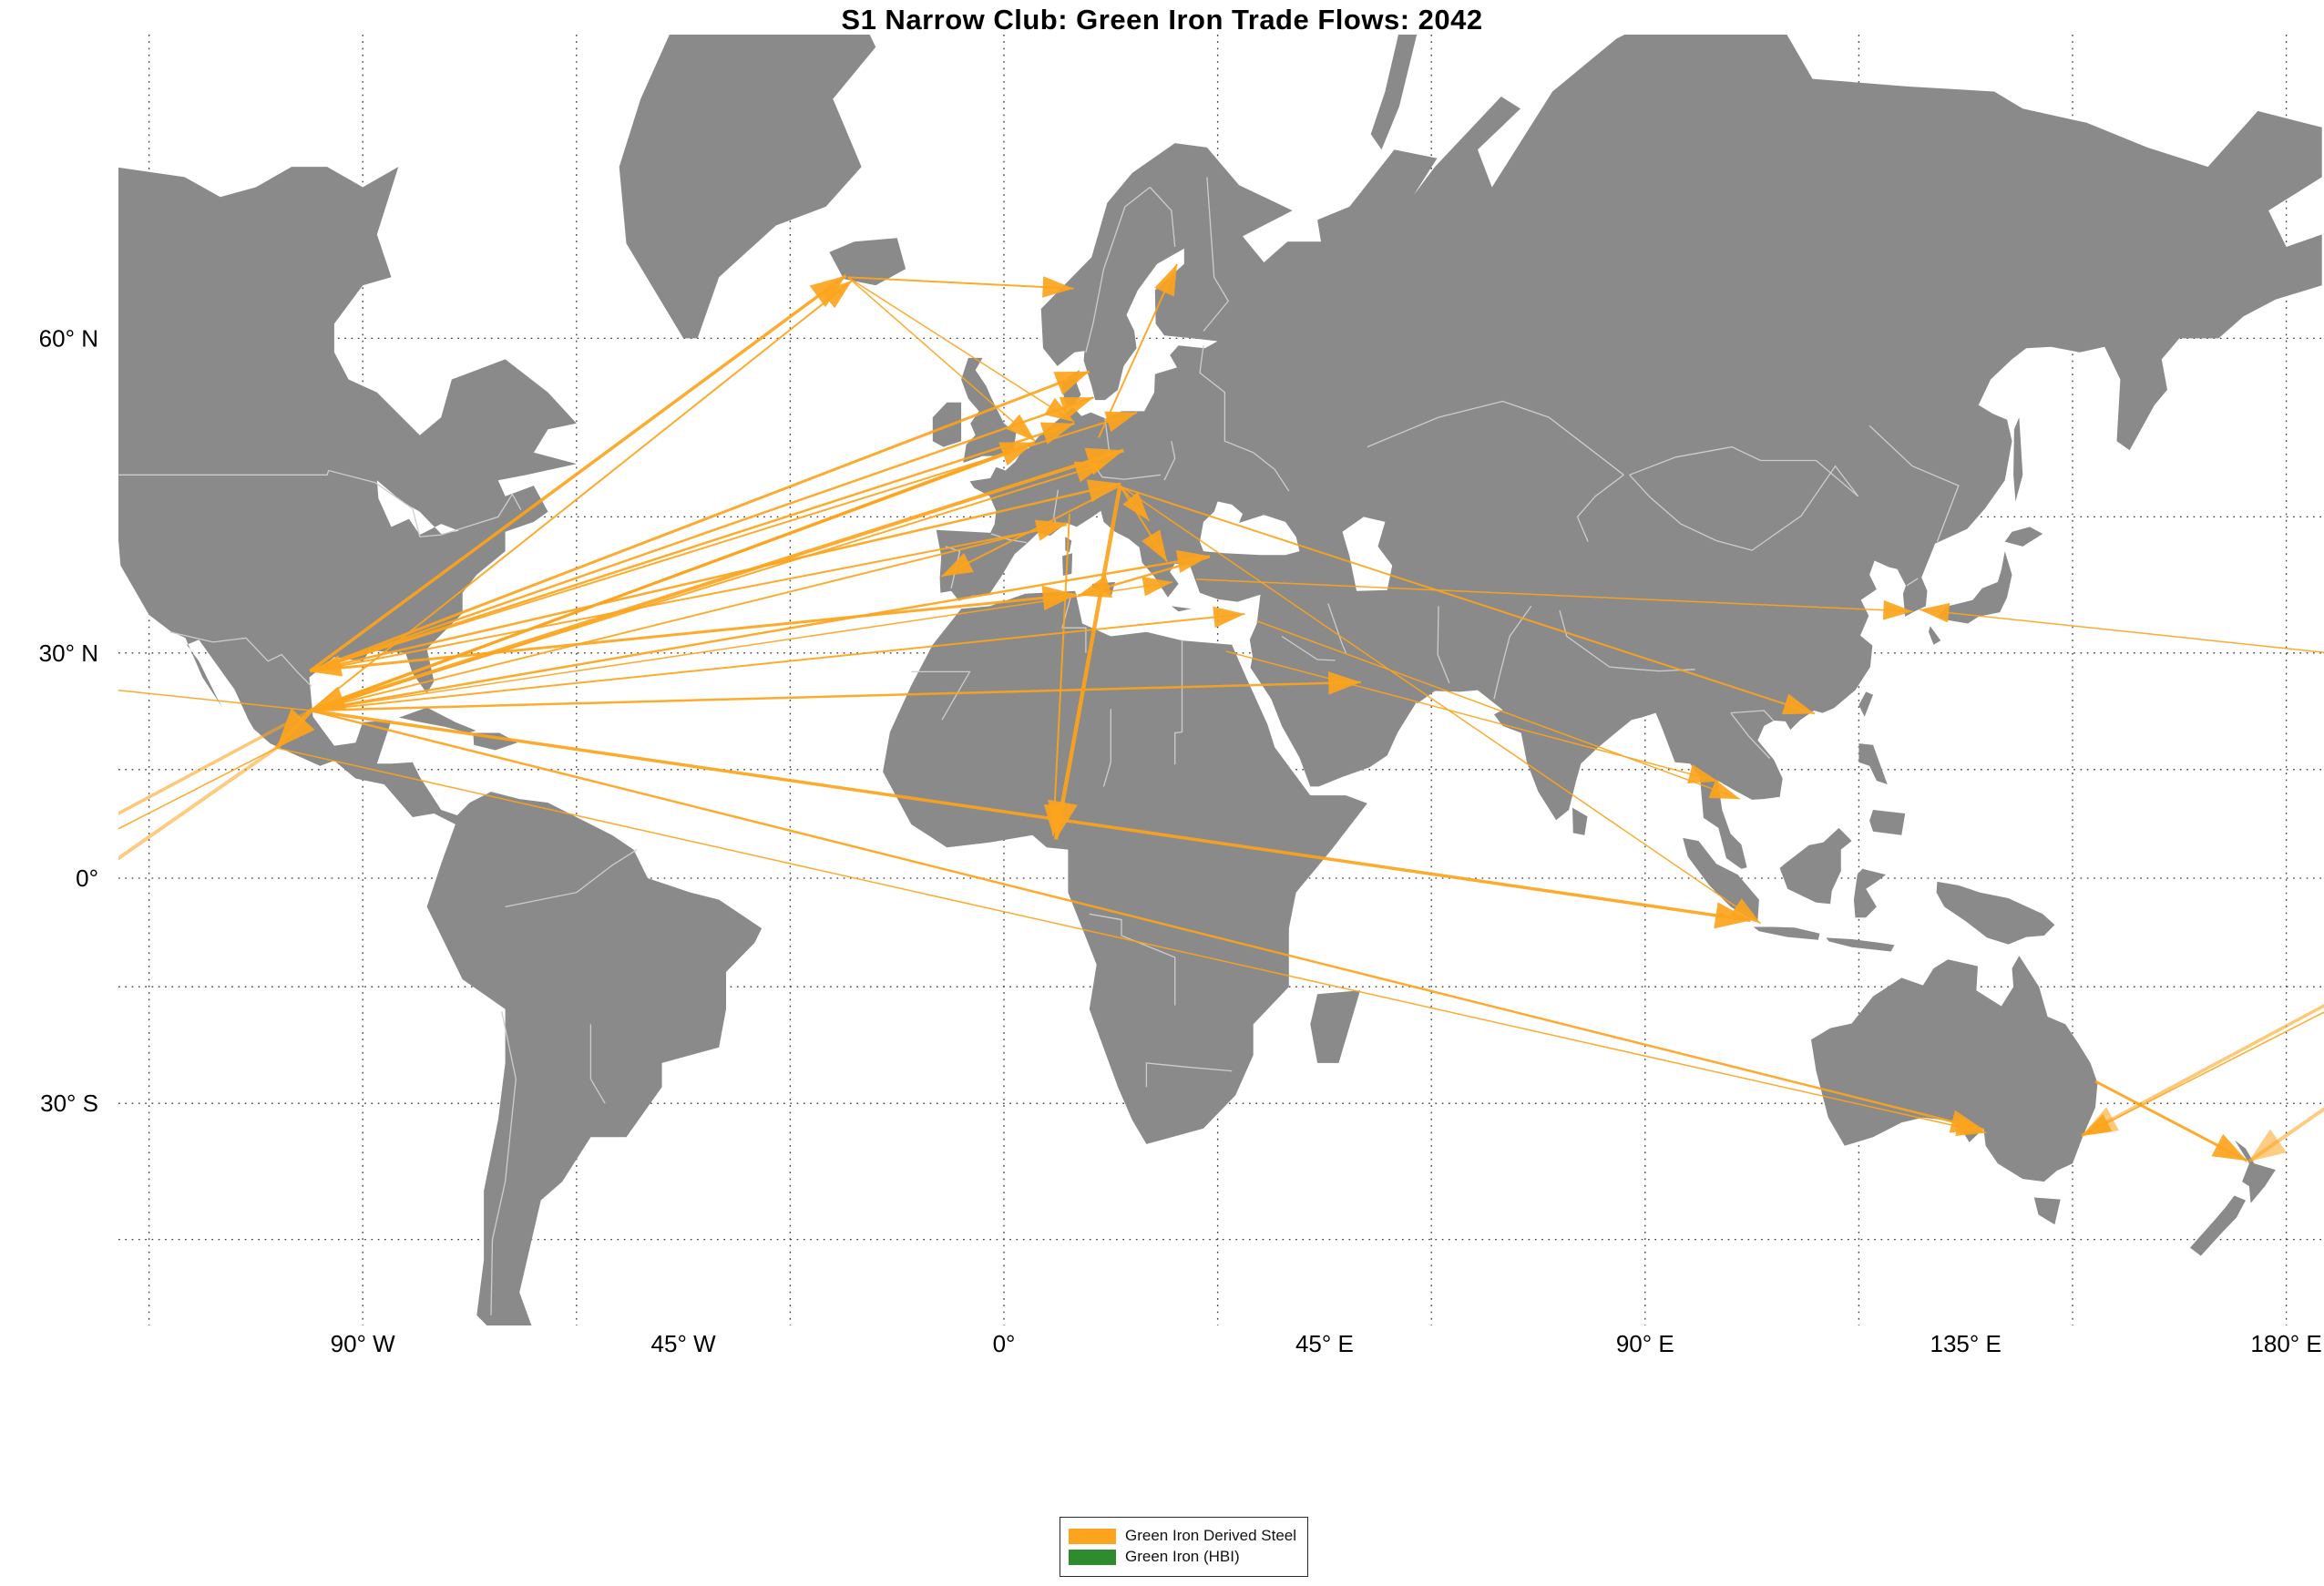 The image size is (2324, 1586). Describe the element at coordinates (1324, 1343) in the screenshot. I see `lon-tick-label: 45° E` at that location.